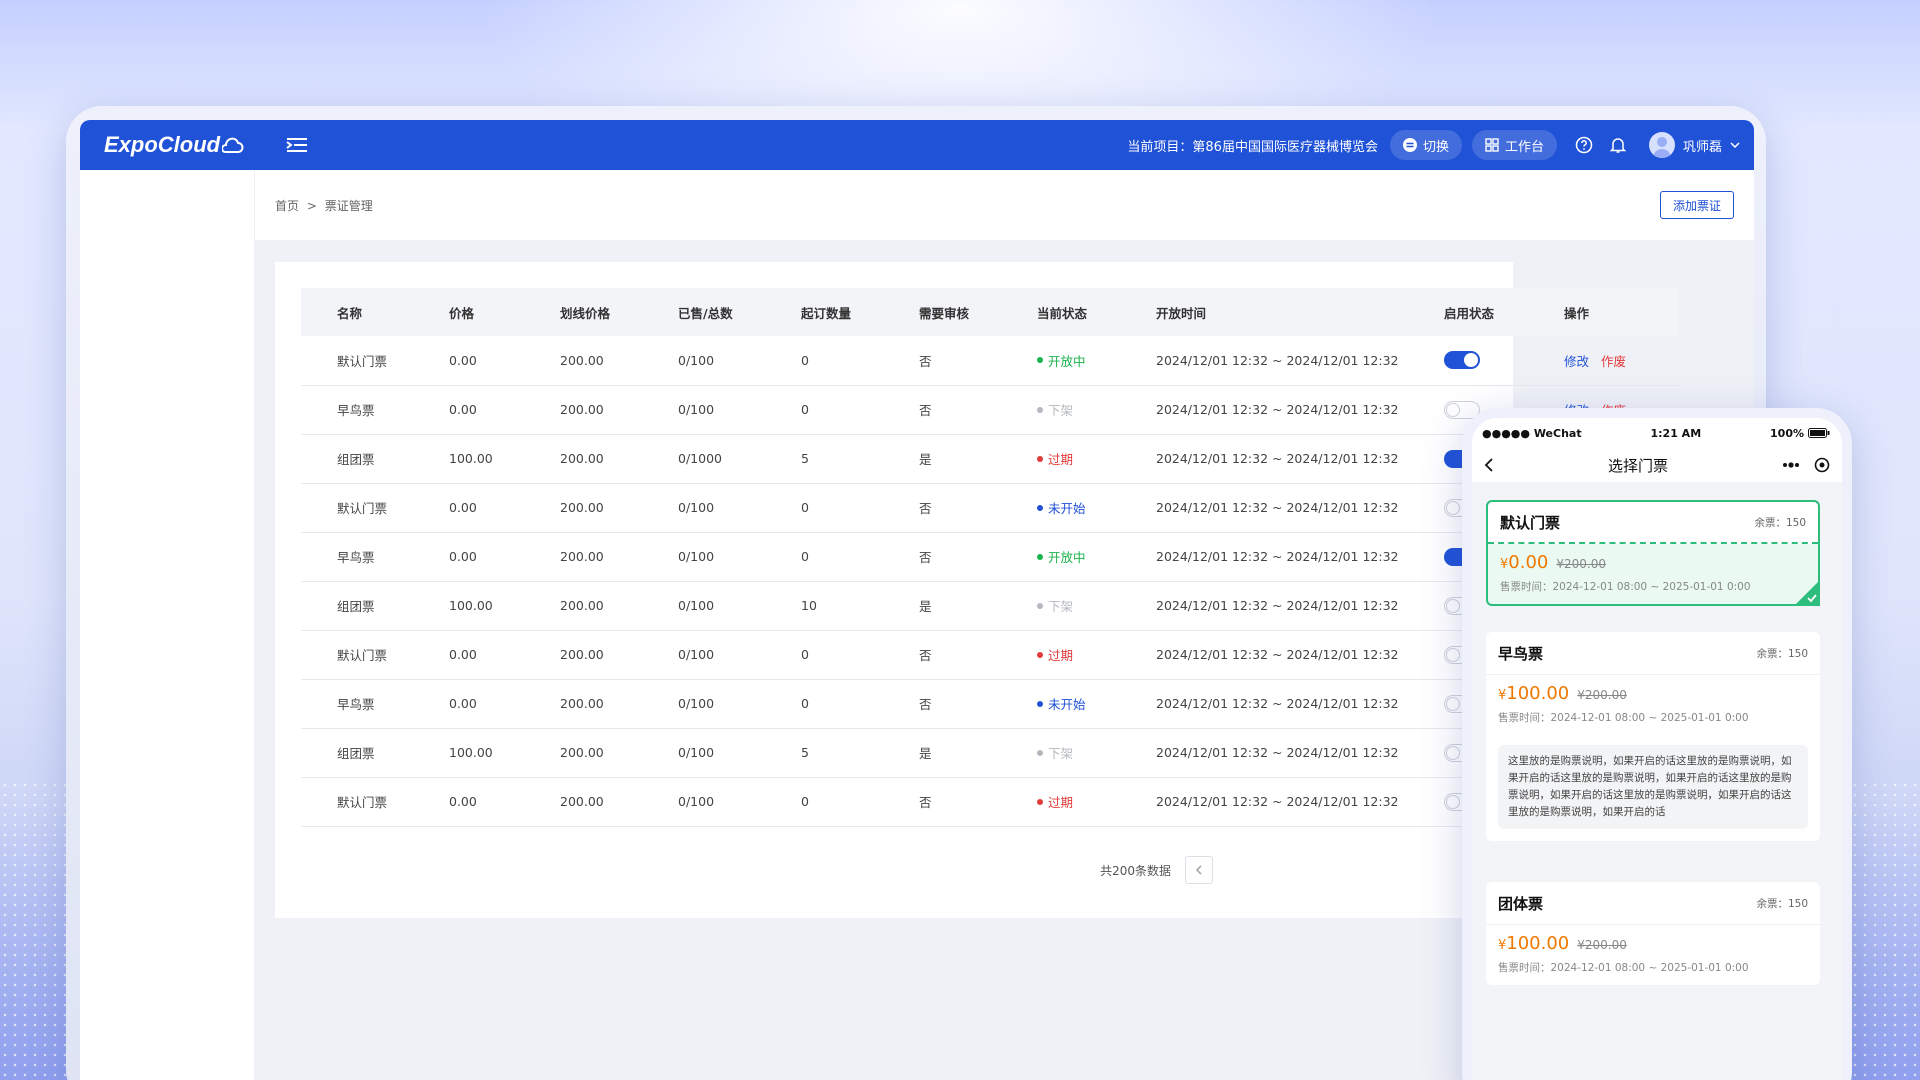 Image resolution: width=1920 pixels, height=1080 pixels. Describe the element at coordinates (1657, 465) in the screenshot. I see `phone-nav-bar: 选择门票` at that location.